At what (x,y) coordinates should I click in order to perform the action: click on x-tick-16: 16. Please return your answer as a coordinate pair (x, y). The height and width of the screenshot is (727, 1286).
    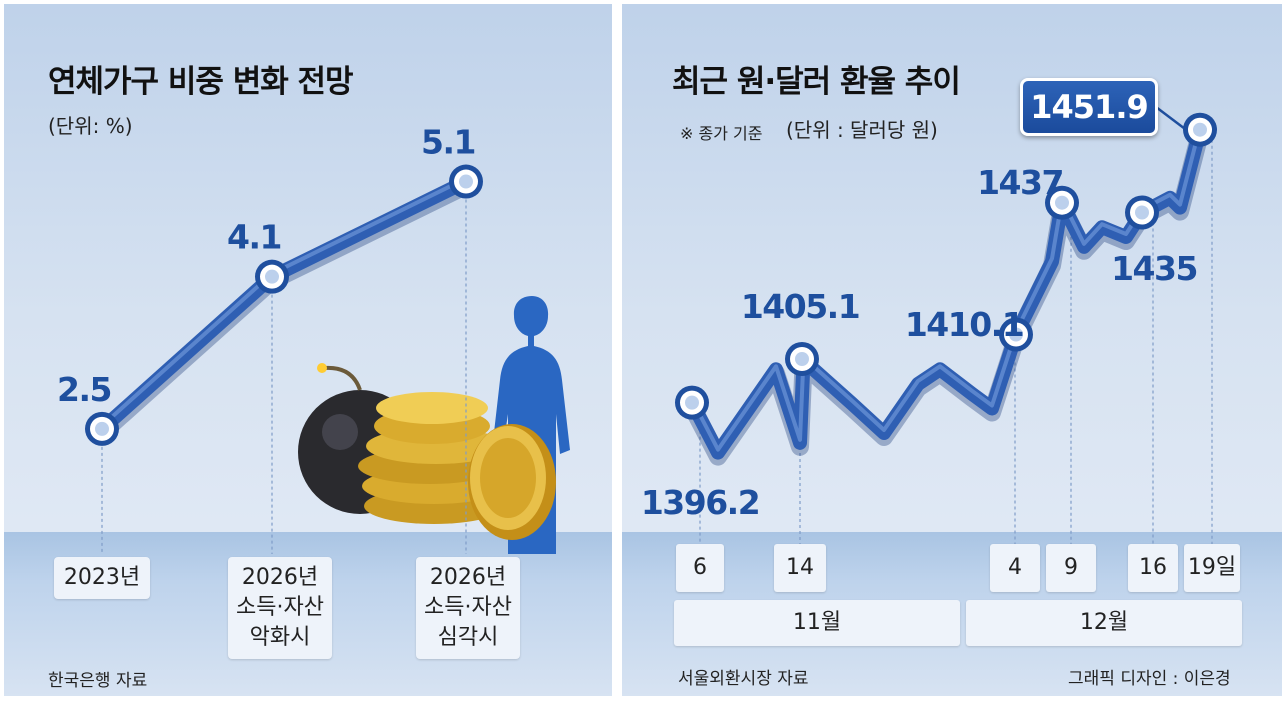
    Looking at the image, I should click on (1153, 568).